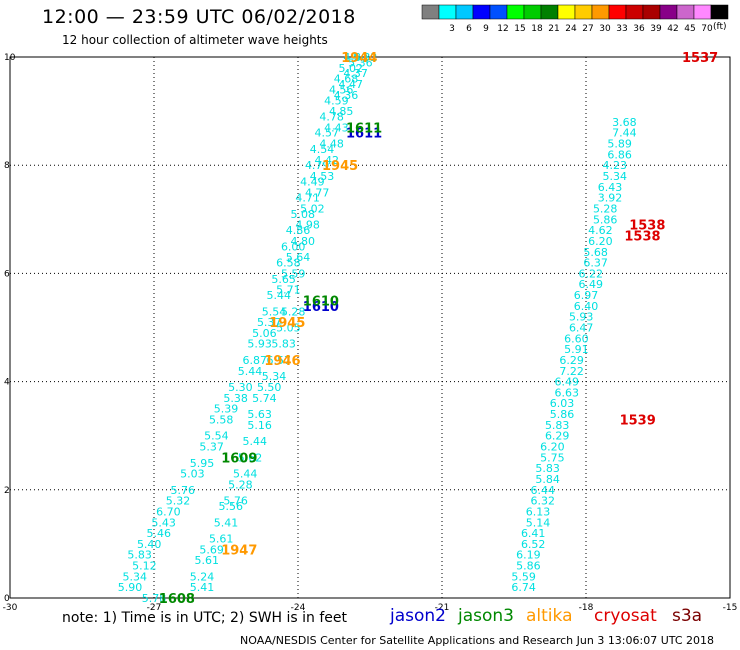  What do you see at coordinates (231, 506) in the screenshot?
I see `wave-height-value: 5.56` at bounding box center [231, 506].